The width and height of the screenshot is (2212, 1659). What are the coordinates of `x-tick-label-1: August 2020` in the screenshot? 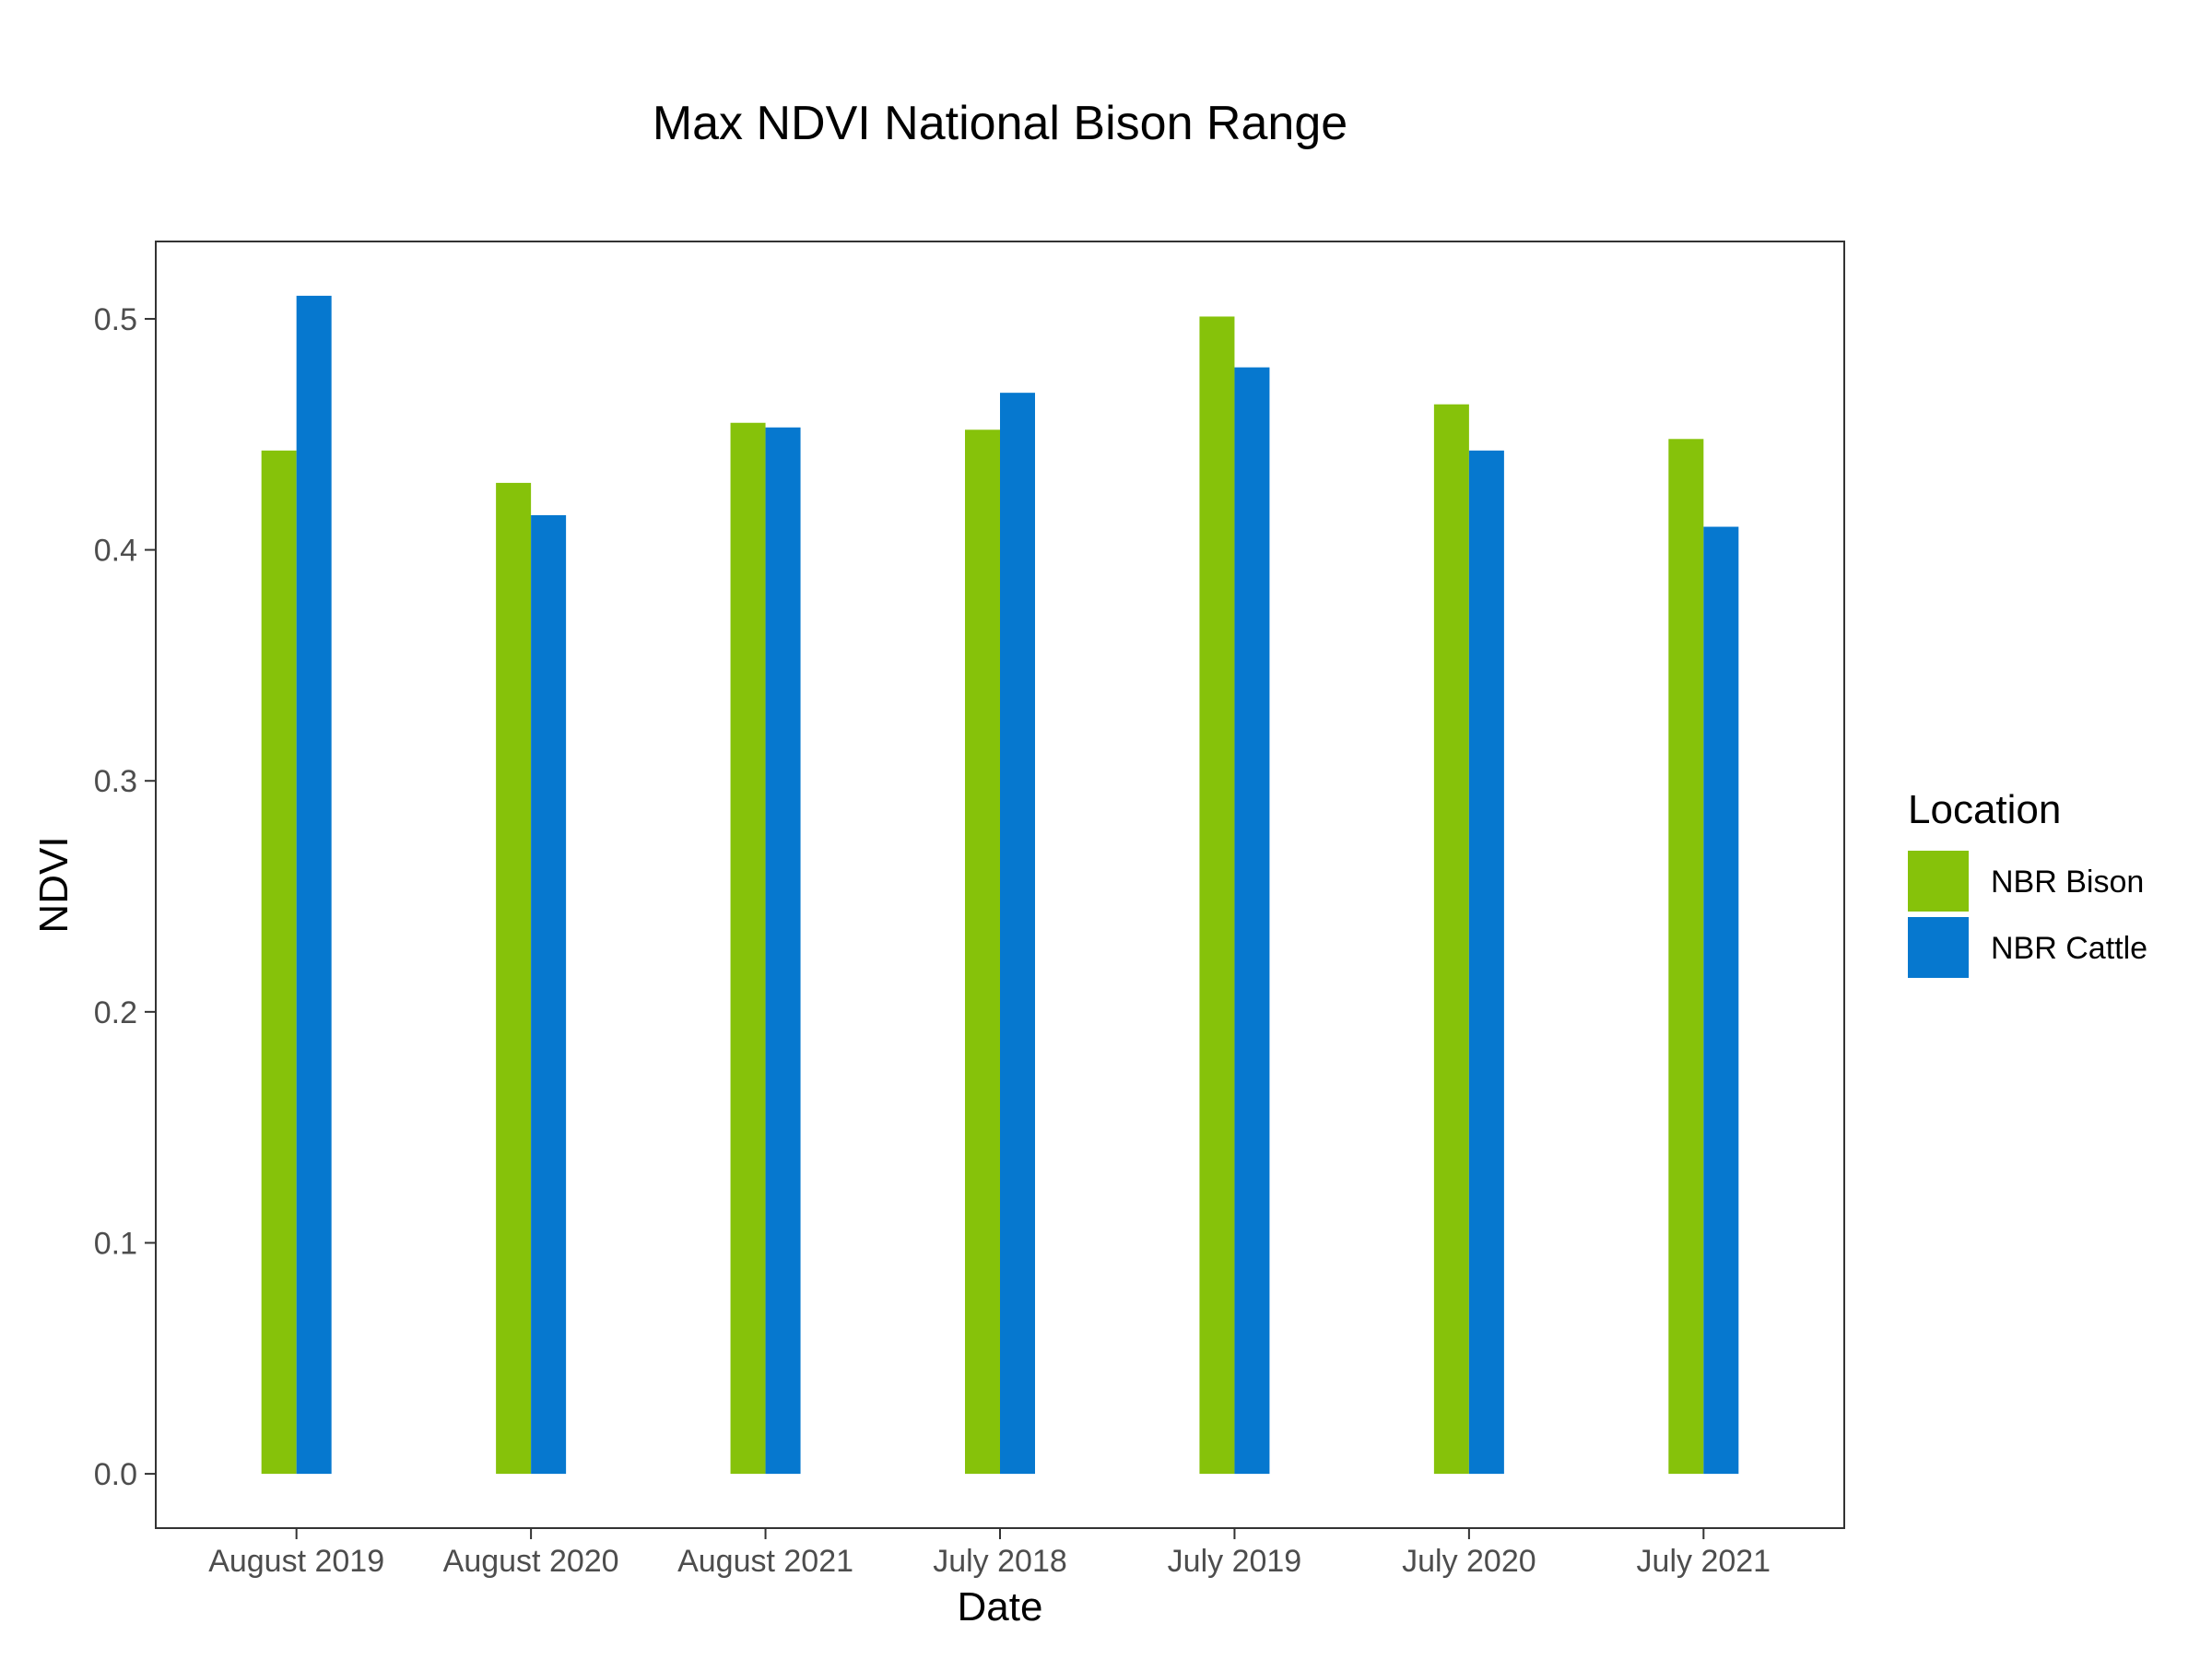 It's located at (531, 1561).